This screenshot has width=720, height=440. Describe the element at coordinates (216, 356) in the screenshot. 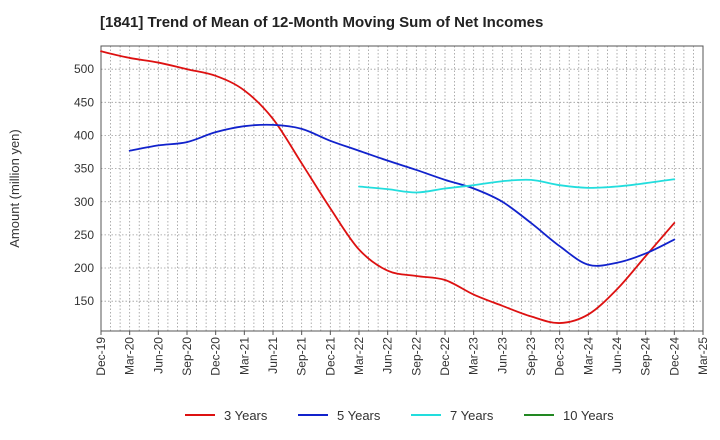

I see `x-tick-label: Dec-20` at that location.